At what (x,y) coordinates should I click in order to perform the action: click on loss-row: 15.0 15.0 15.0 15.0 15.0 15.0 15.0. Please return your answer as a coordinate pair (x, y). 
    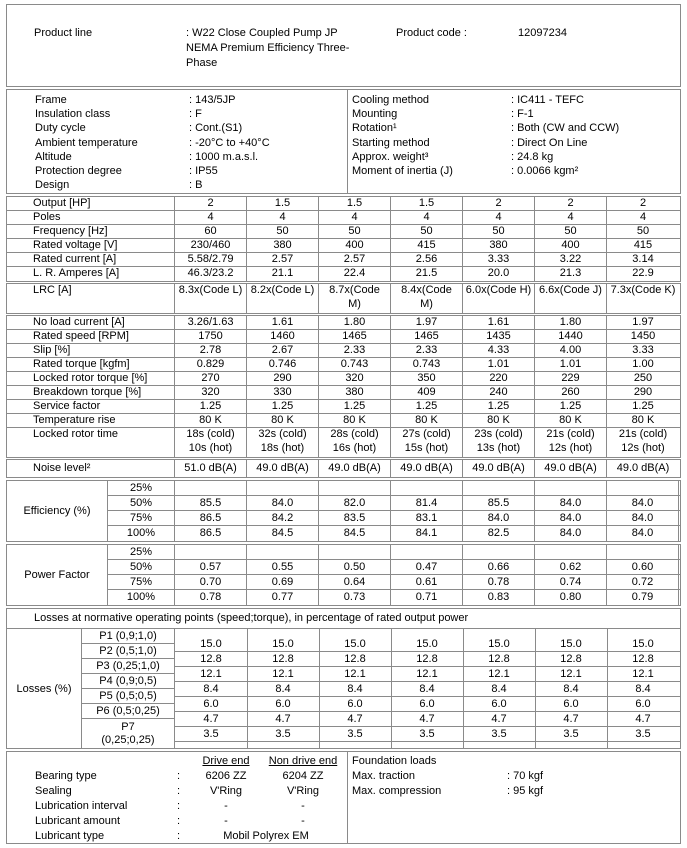
    Looking at the image, I should click on (427, 644).